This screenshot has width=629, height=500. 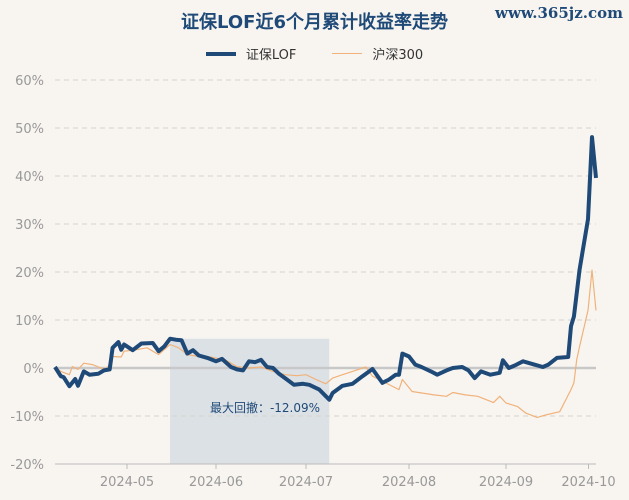 What do you see at coordinates (314, 22) in the screenshot?
I see `chart-title: 证保LOF近6个月累计收益率走势` at bounding box center [314, 22].